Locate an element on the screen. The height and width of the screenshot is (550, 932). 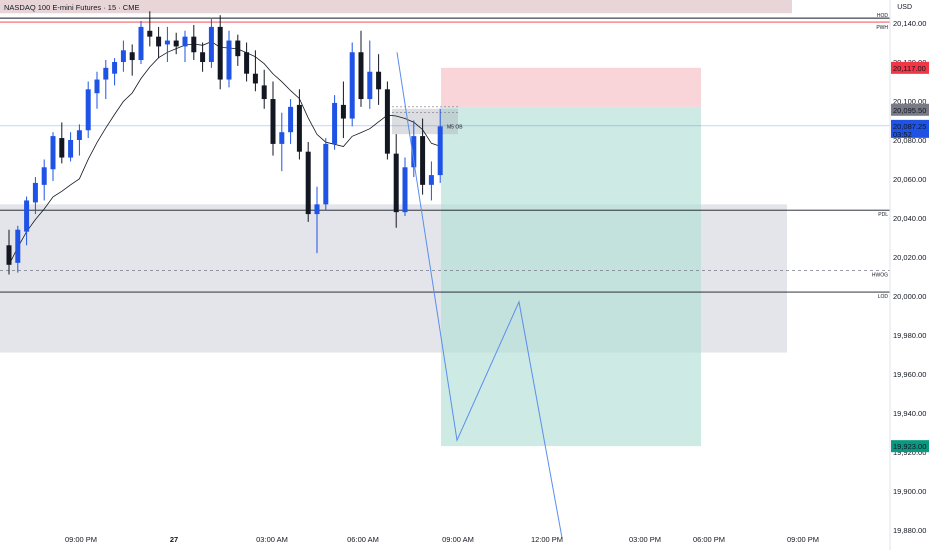
price-label-text: 20,095.50 is located at coordinates (909, 110).